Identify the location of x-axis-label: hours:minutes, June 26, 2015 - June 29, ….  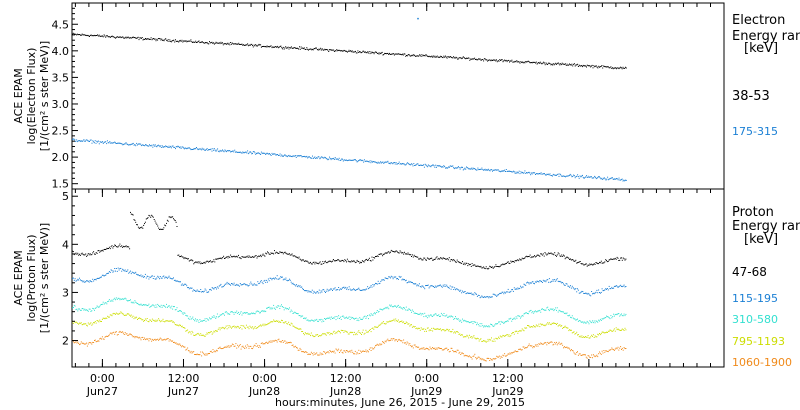
(400, 402).